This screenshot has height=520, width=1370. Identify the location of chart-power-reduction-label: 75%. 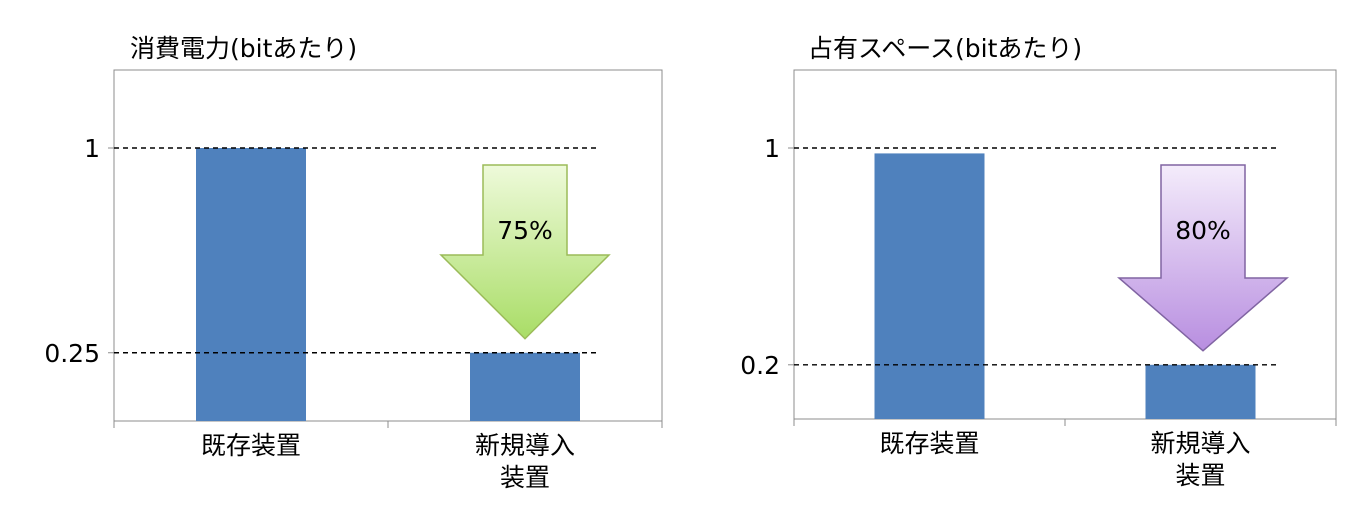
(525, 230).